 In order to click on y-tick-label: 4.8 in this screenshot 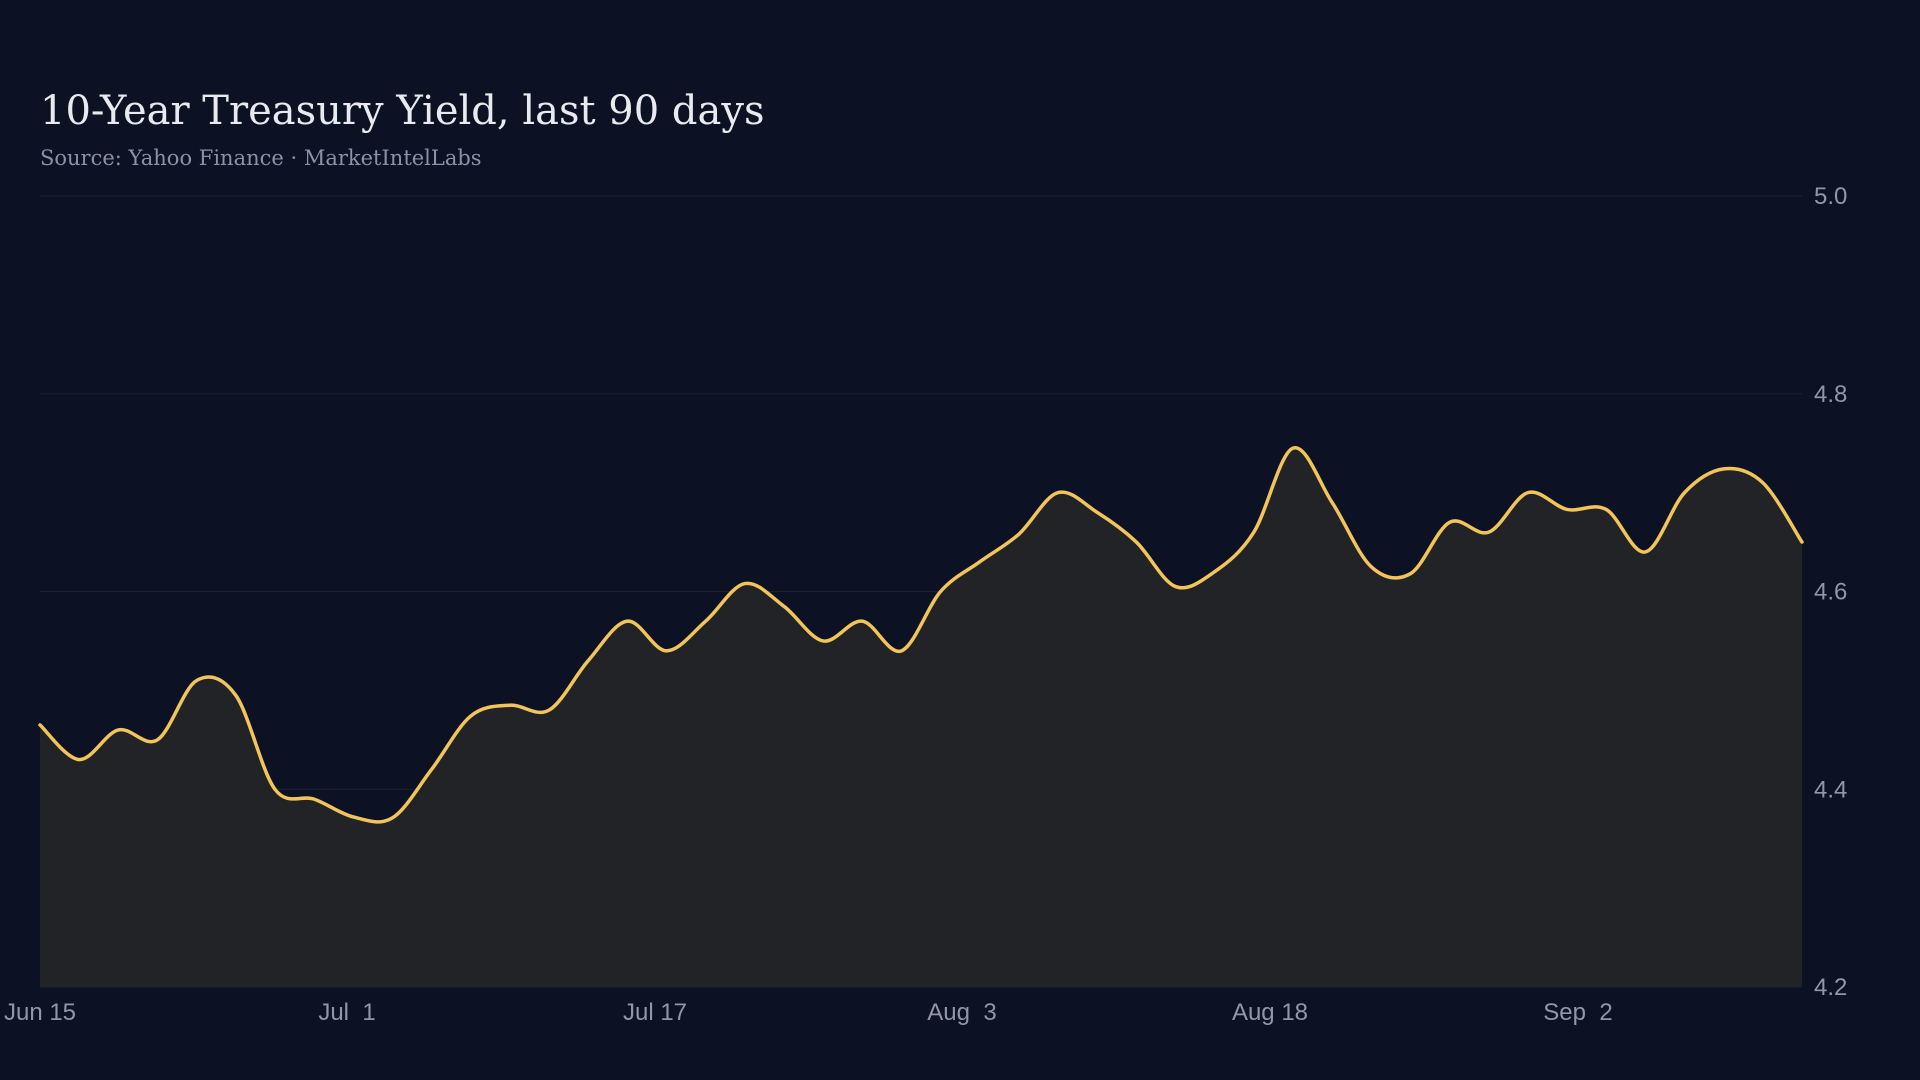, I will do `click(1830, 394)`.